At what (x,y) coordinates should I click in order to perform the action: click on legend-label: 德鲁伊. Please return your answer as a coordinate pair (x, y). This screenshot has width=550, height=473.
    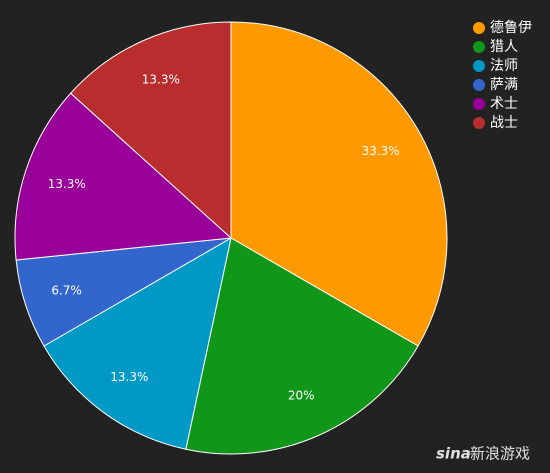
    Looking at the image, I should click on (511, 28).